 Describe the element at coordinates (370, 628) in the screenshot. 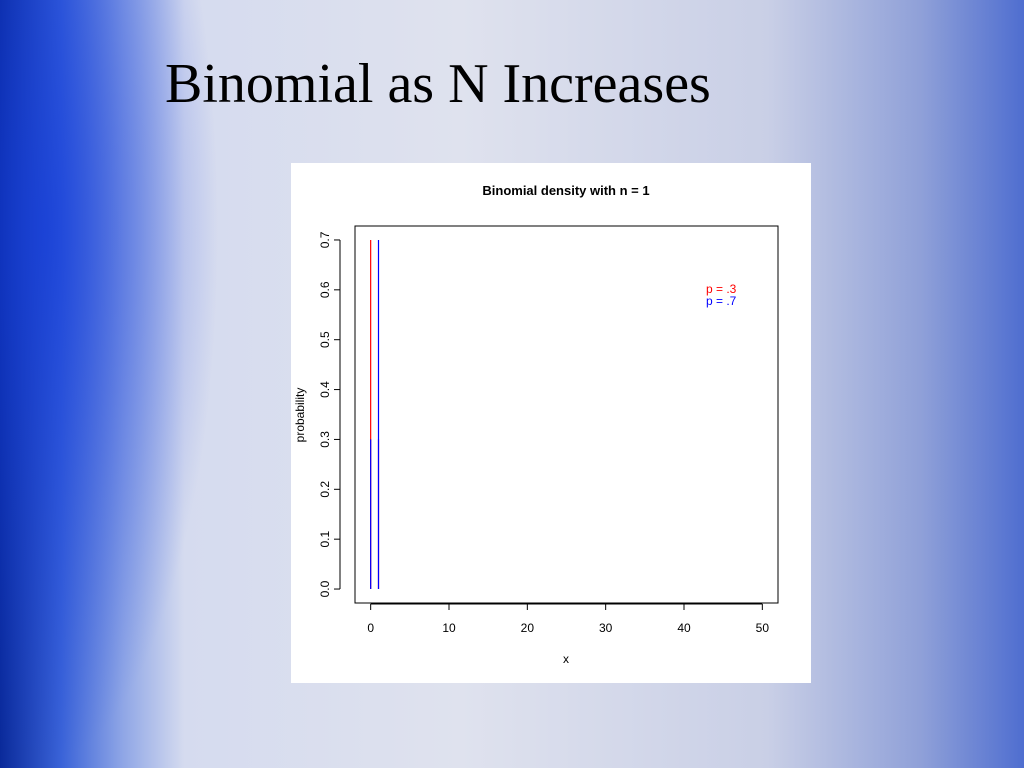

I see `x-tick-label: 0` at that location.